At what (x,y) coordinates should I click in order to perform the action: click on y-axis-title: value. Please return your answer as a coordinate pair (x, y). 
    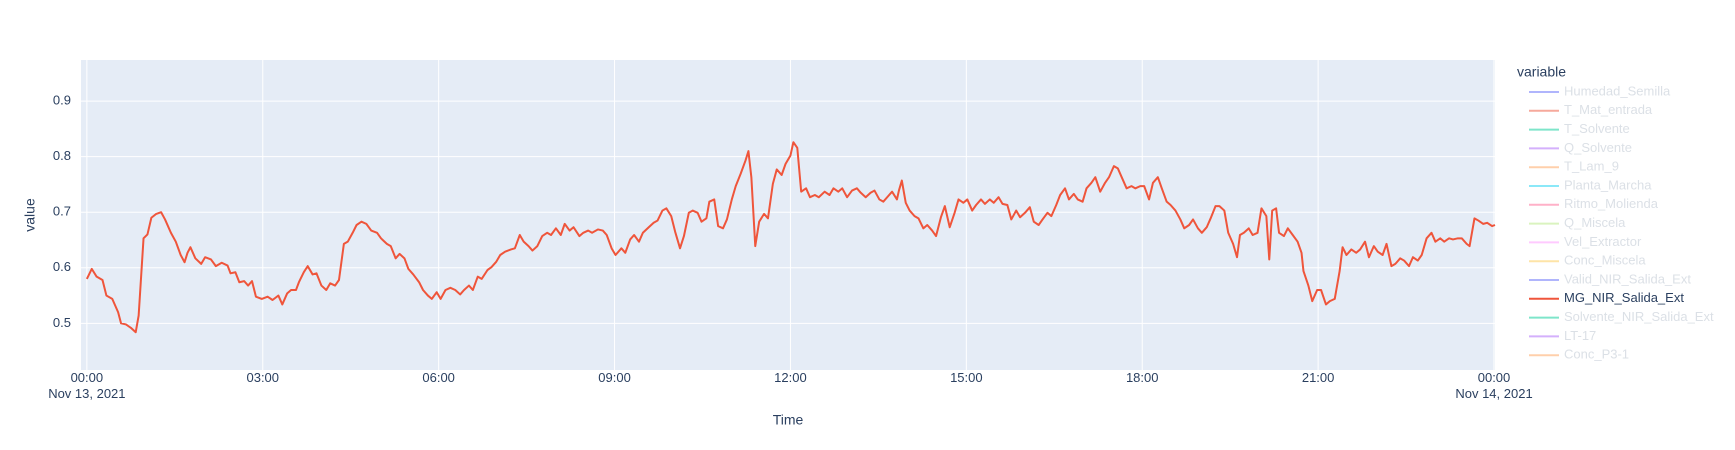
    Looking at the image, I should click on (30, 215).